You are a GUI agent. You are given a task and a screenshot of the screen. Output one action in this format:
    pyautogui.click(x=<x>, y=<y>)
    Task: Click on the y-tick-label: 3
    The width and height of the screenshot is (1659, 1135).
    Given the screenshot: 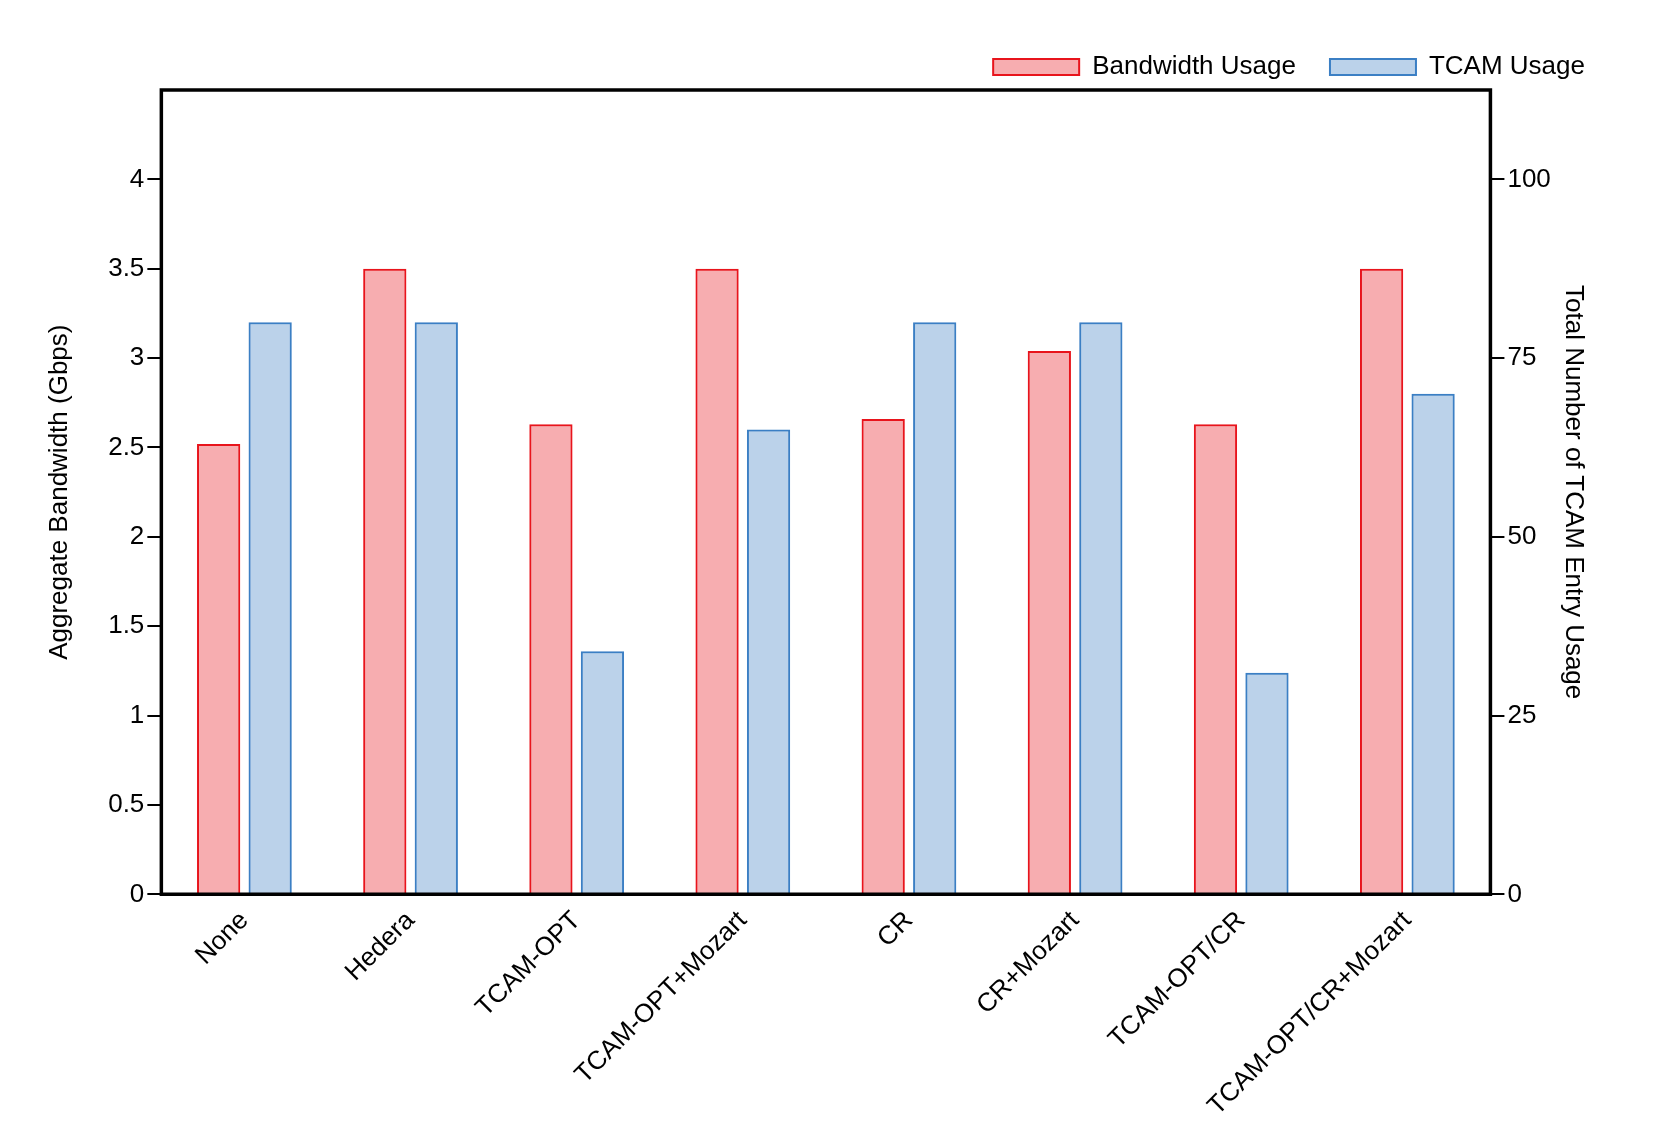 What is the action you would take?
    pyautogui.click(x=137, y=356)
    